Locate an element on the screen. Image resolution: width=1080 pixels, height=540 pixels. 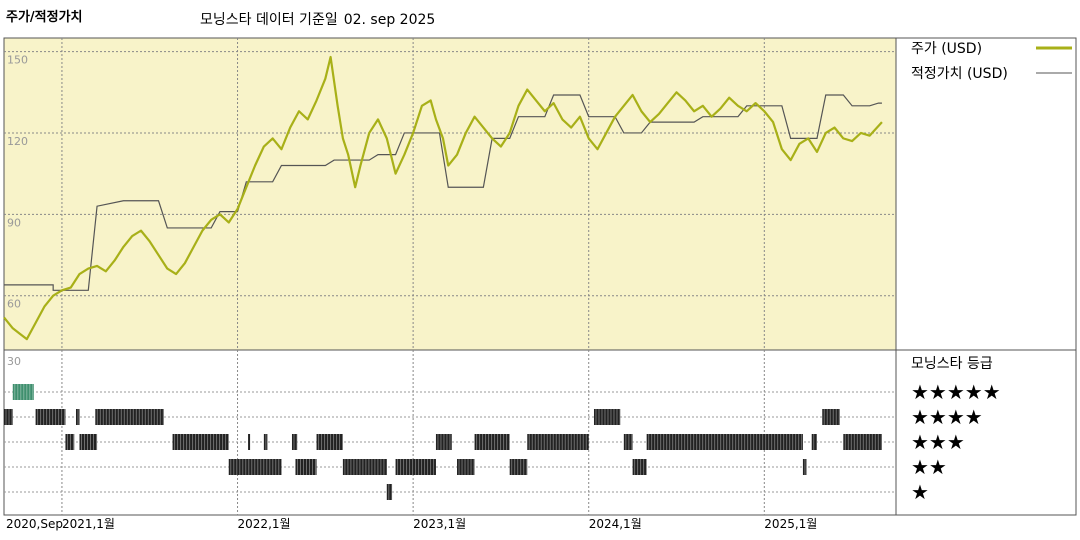
legend-fair-label: 적정가치 (USD) is located at coordinates (959, 74).